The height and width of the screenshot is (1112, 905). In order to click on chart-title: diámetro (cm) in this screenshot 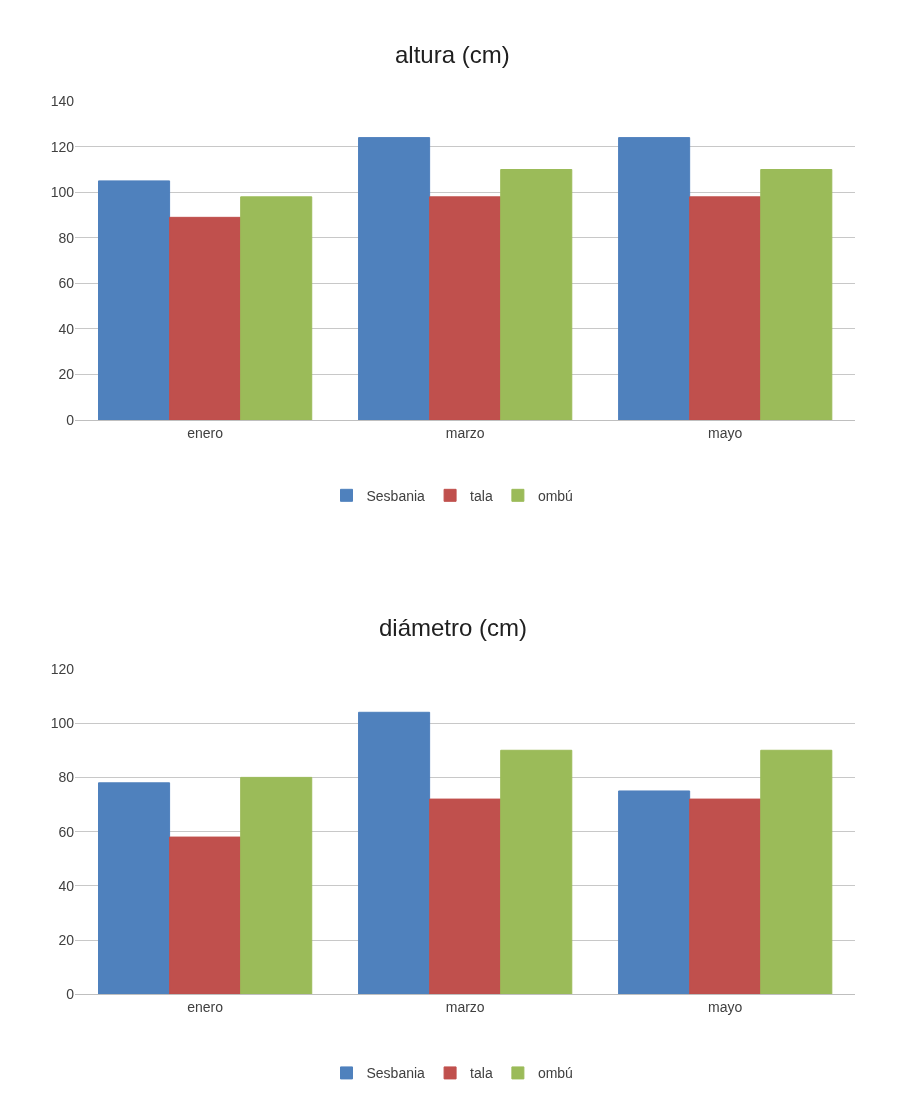, I will do `click(453, 627)`.